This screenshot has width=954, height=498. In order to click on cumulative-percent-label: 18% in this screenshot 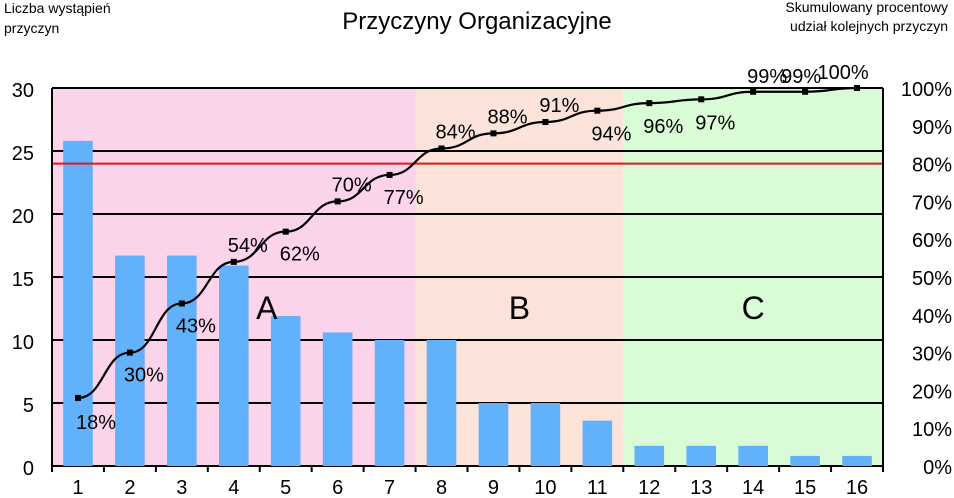, I will do `click(96, 423)`.